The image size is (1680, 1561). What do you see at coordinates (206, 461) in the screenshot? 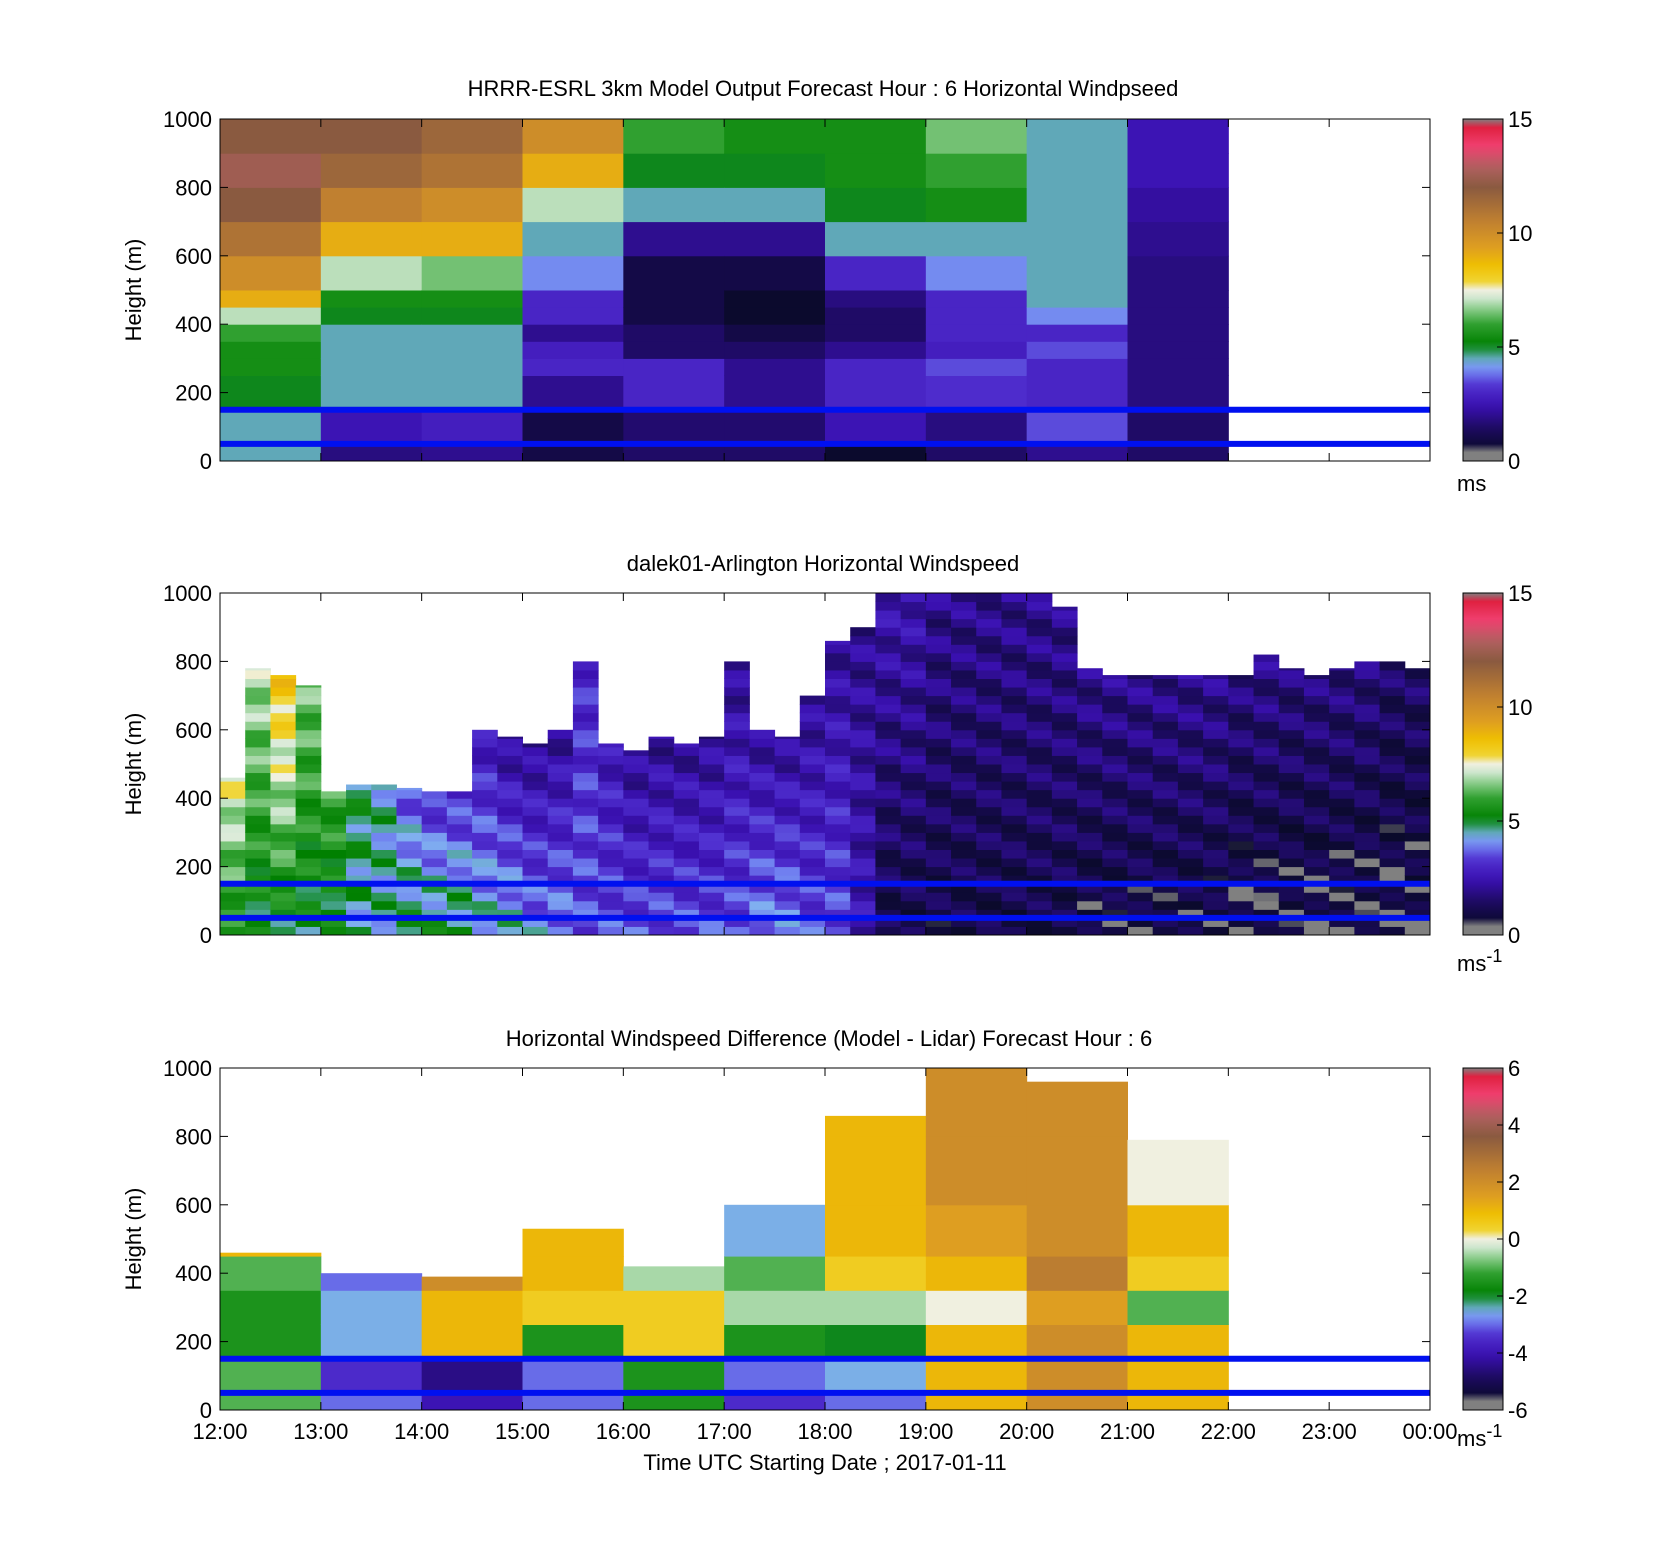
I see `y-tick-label: 0` at bounding box center [206, 461].